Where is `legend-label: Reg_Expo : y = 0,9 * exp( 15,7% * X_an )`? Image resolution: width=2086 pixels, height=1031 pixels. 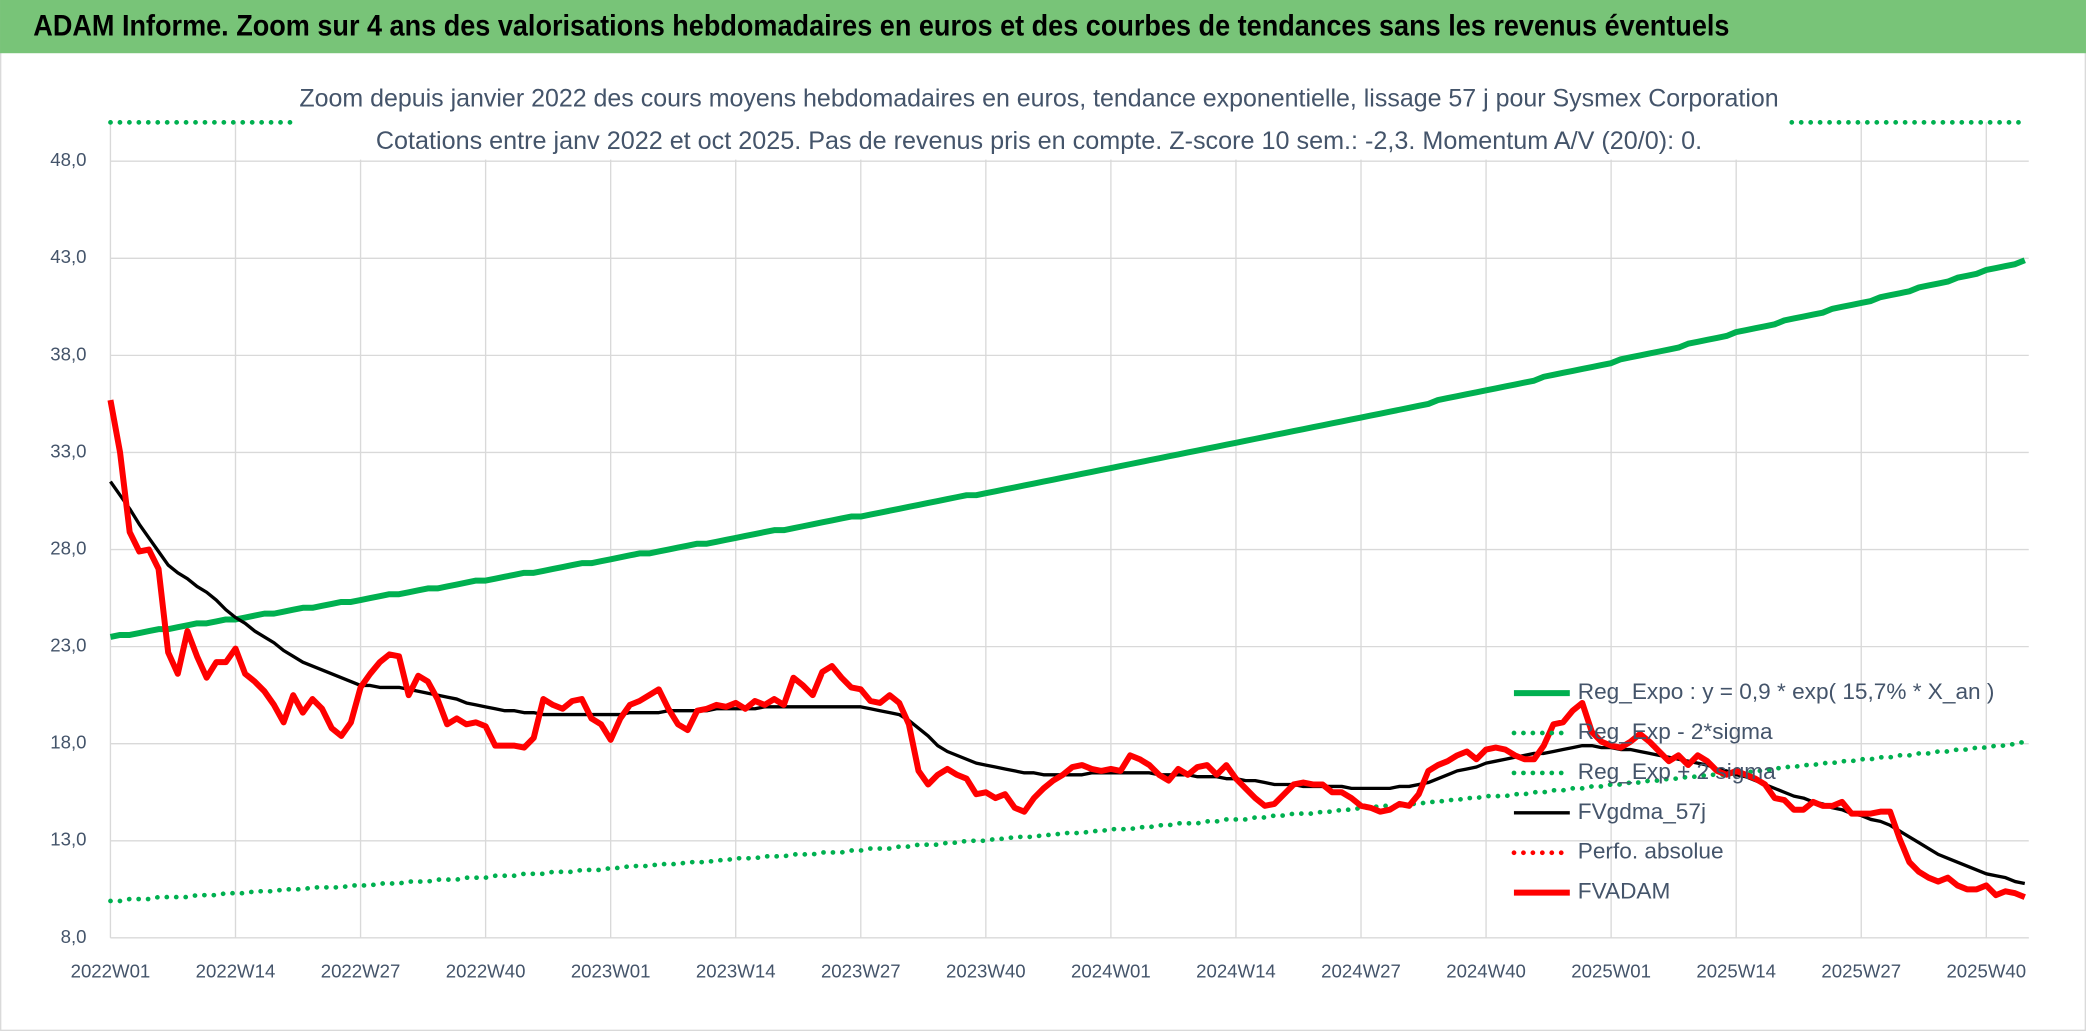
legend-label: Reg_Expo : y = 0,9 * exp( 15,7% * X_an ) is located at coordinates (1786, 691).